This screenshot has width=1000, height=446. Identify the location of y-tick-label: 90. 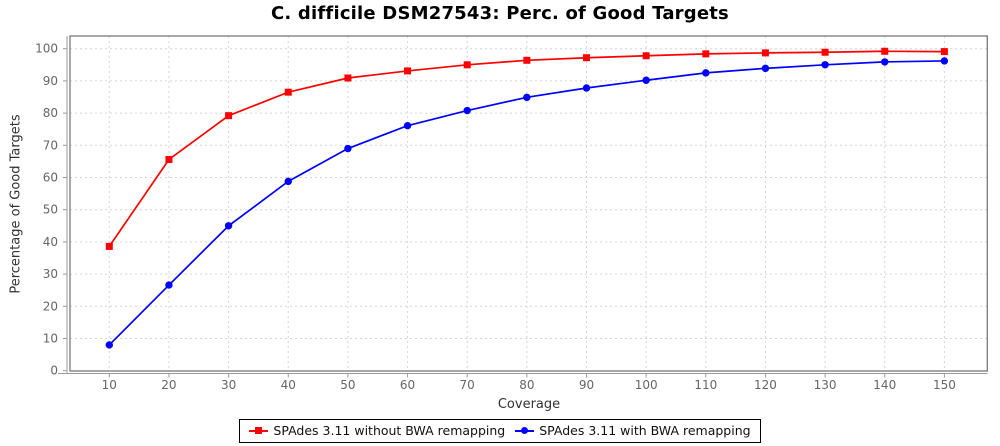
(50, 81).